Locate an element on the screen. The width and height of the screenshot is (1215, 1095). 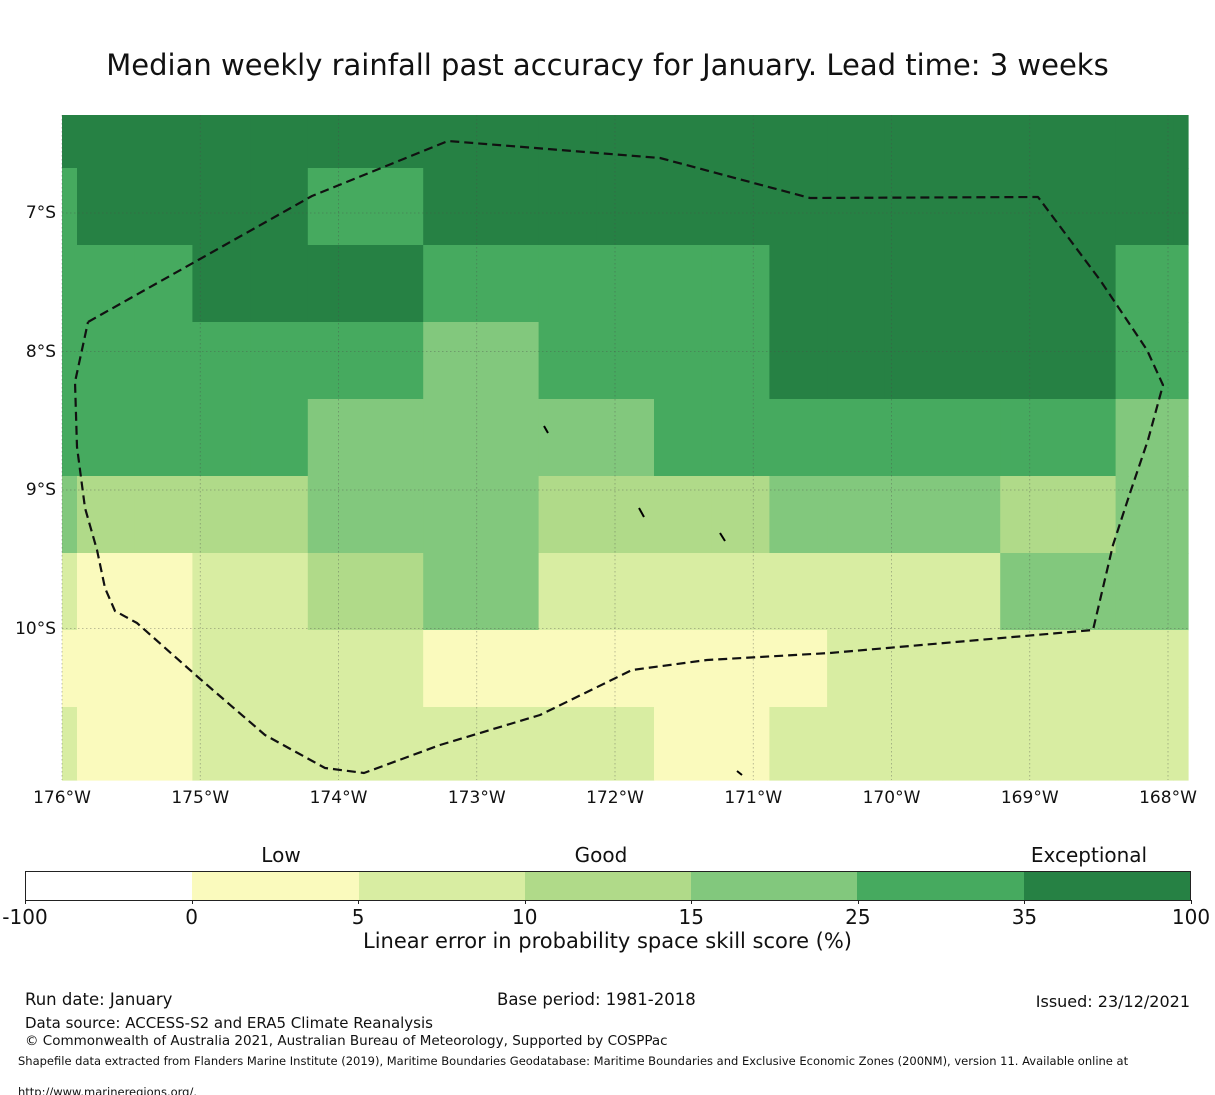
y-tick-label: 10°S is located at coordinates (35, 628).